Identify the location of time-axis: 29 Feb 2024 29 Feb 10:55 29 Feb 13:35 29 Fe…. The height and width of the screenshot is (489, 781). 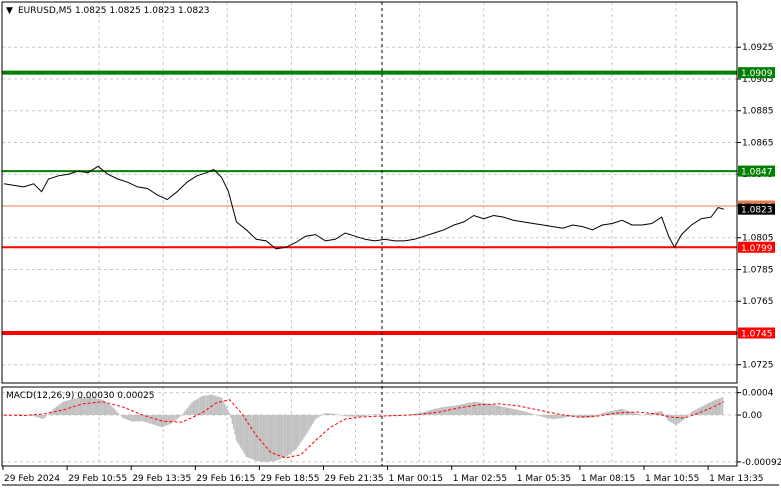
(382, 475).